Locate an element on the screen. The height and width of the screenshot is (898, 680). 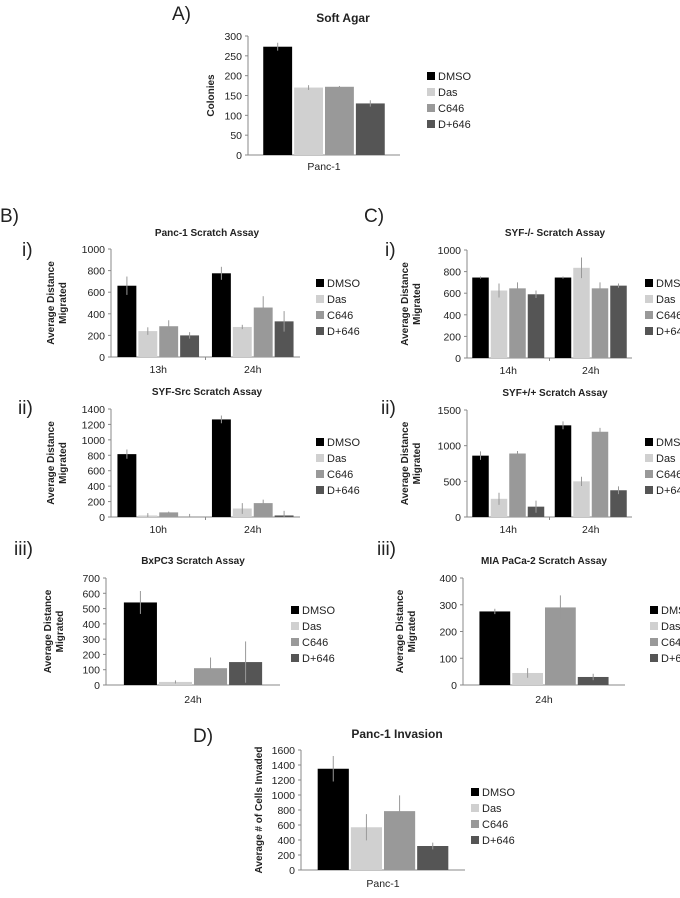
y-tick-label: 1500 is located at coordinates (450, 411).